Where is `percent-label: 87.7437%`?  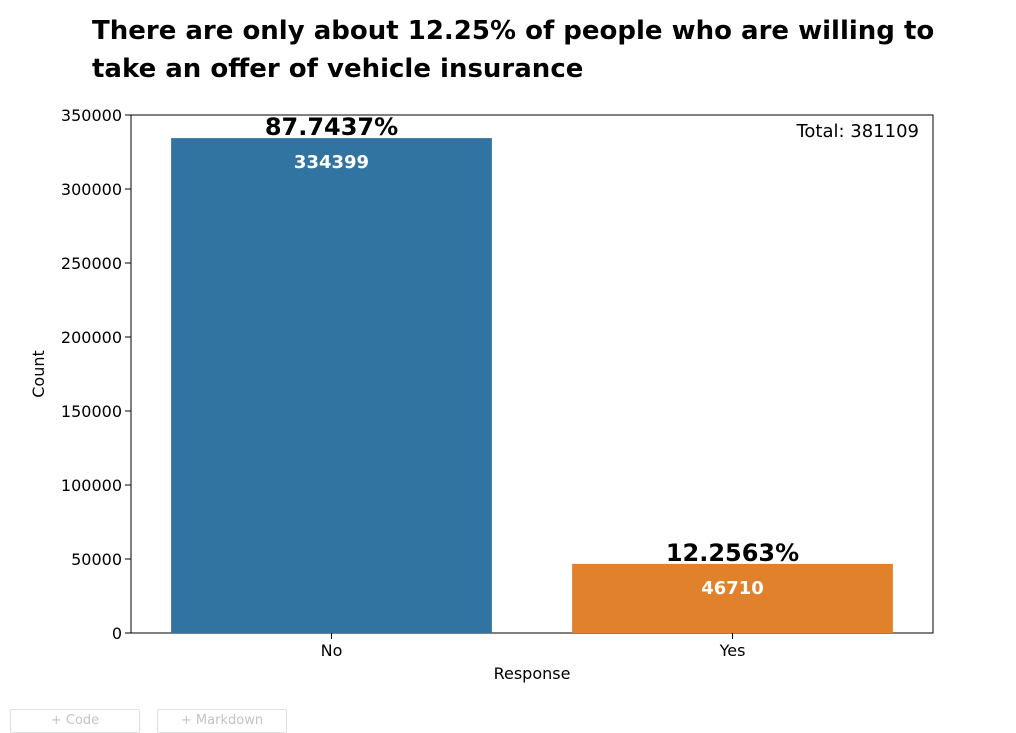
percent-label: 87.7437% is located at coordinates (331, 127).